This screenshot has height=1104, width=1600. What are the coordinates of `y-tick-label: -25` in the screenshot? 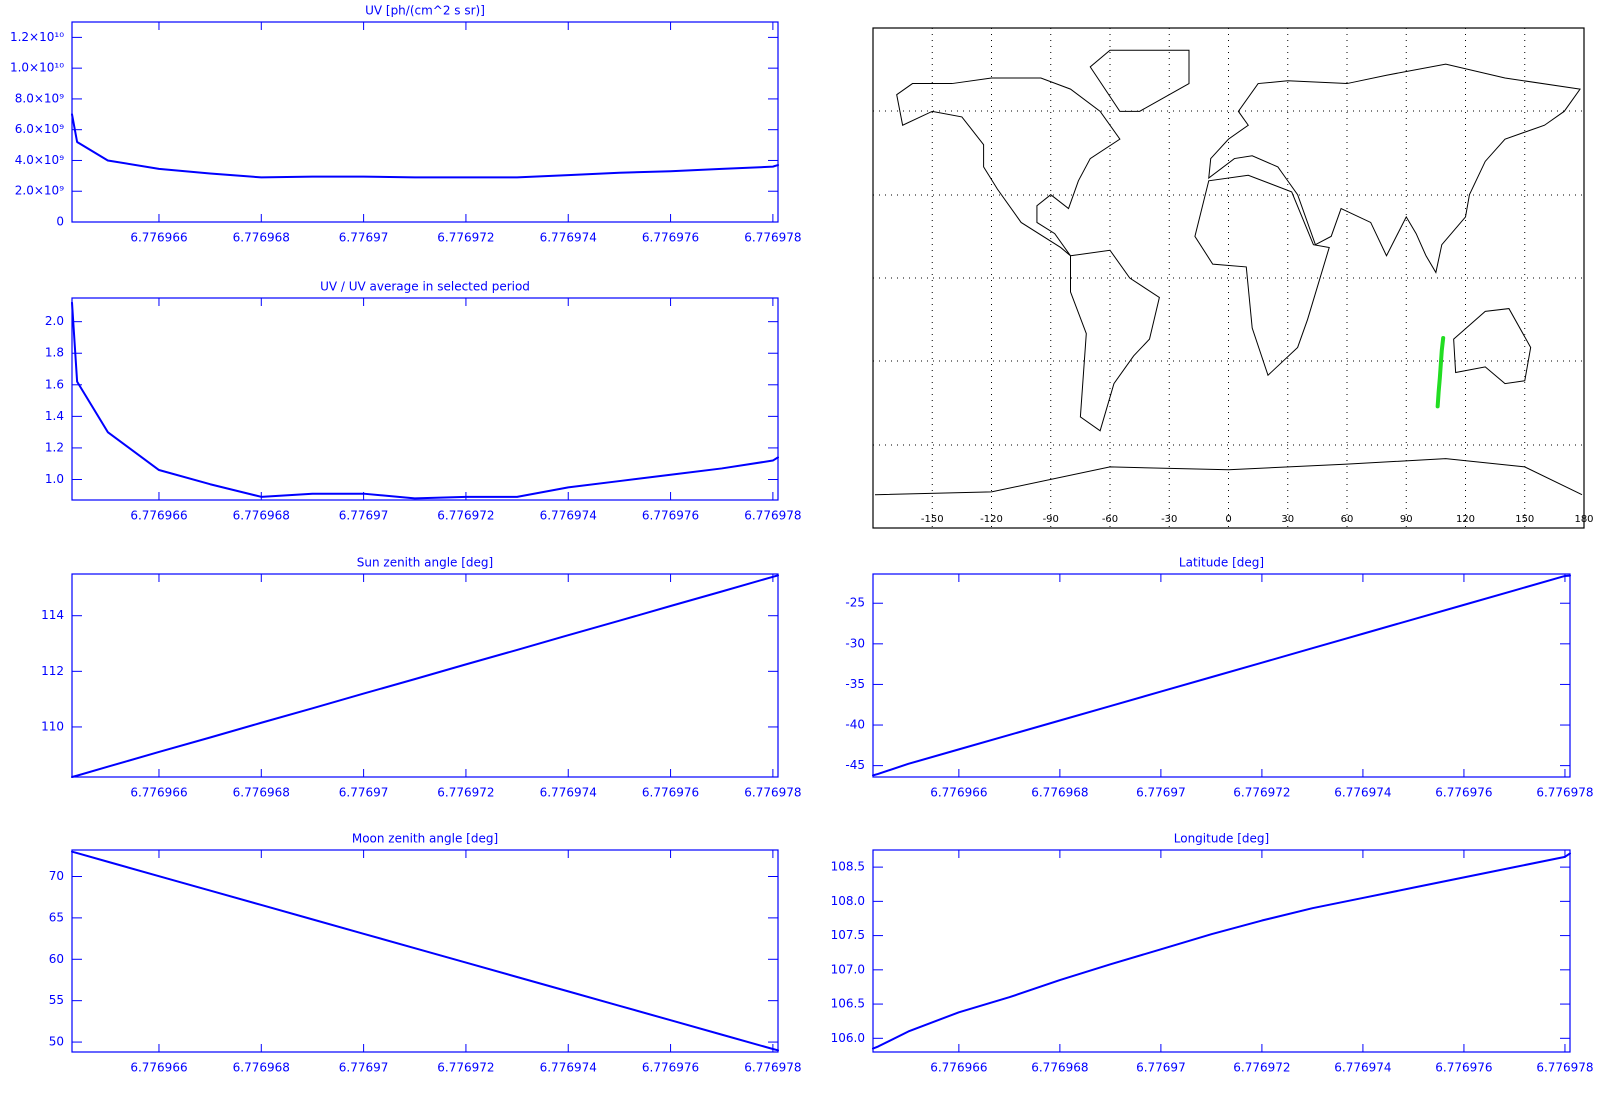 It's located at (855, 603).